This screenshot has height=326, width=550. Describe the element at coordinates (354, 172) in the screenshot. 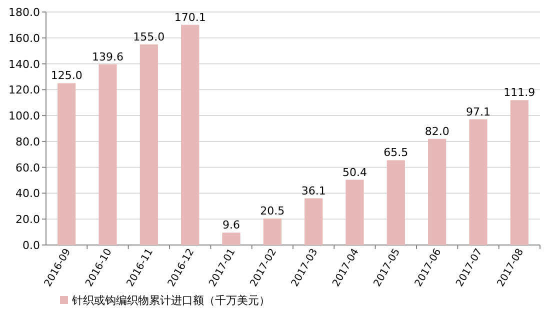

I see `data-label: 50.4` at that location.